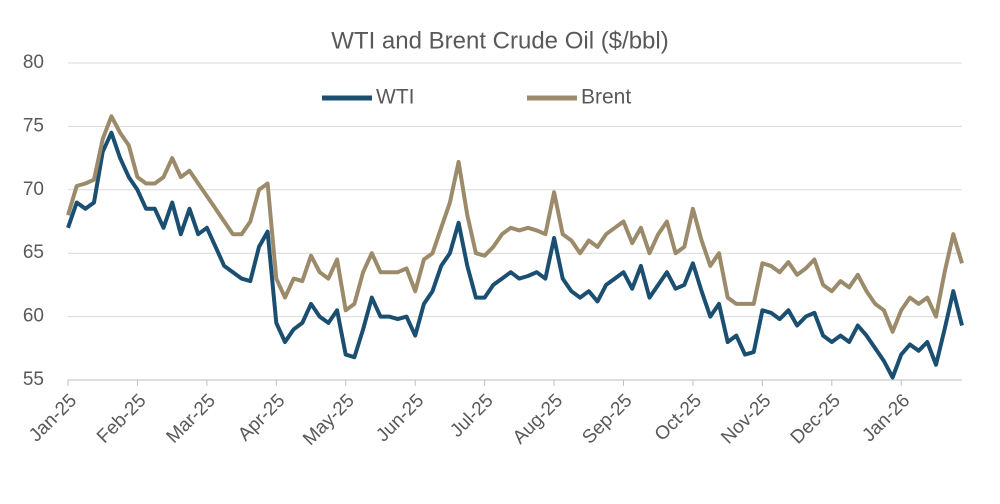 This screenshot has height=504, width=1000. What do you see at coordinates (886, 418) in the screenshot?
I see `x-tick-label: Jan-26` at bounding box center [886, 418].